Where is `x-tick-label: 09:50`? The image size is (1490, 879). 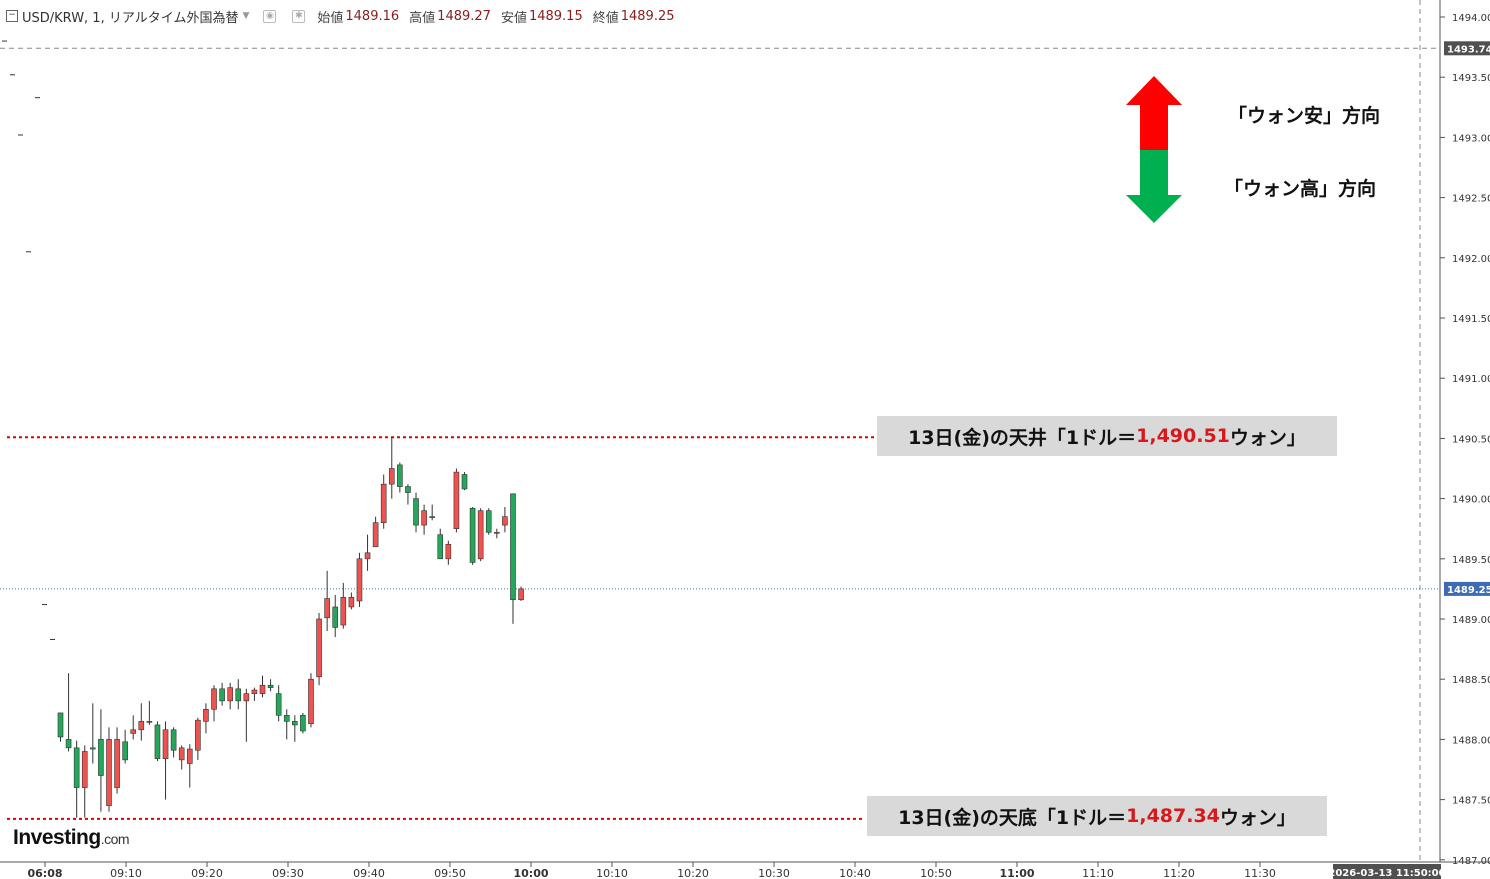
x-tick-label: 09:50 is located at coordinates (450, 873).